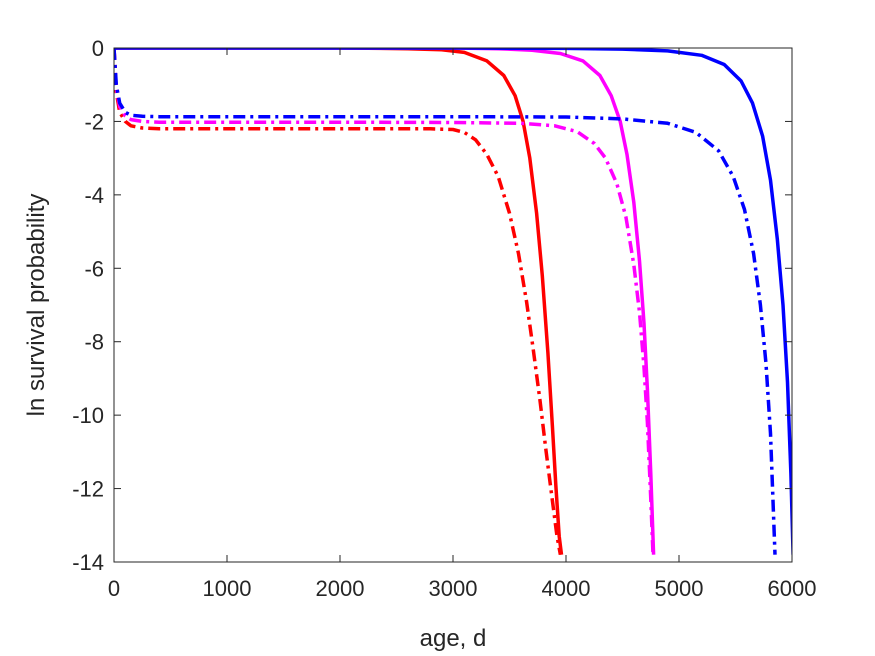 This screenshot has height=656, width=875. What do you see at coordinates (227, 588) in the screenshot?
I see `x-tick-label: 1000` at bounding box center [227, 588].